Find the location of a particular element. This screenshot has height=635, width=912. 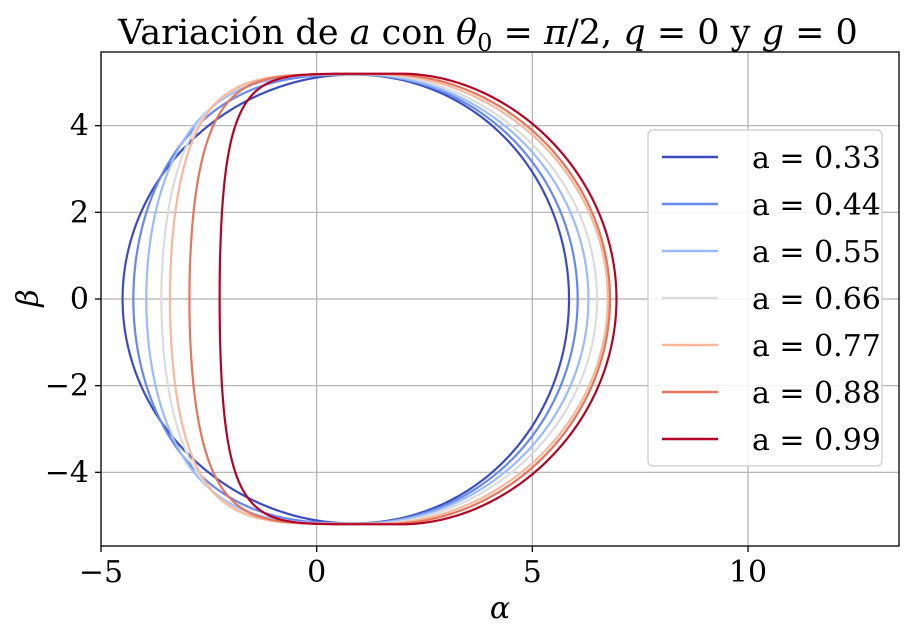

x-tick-label: 10 is located at coordinates (748, 572).